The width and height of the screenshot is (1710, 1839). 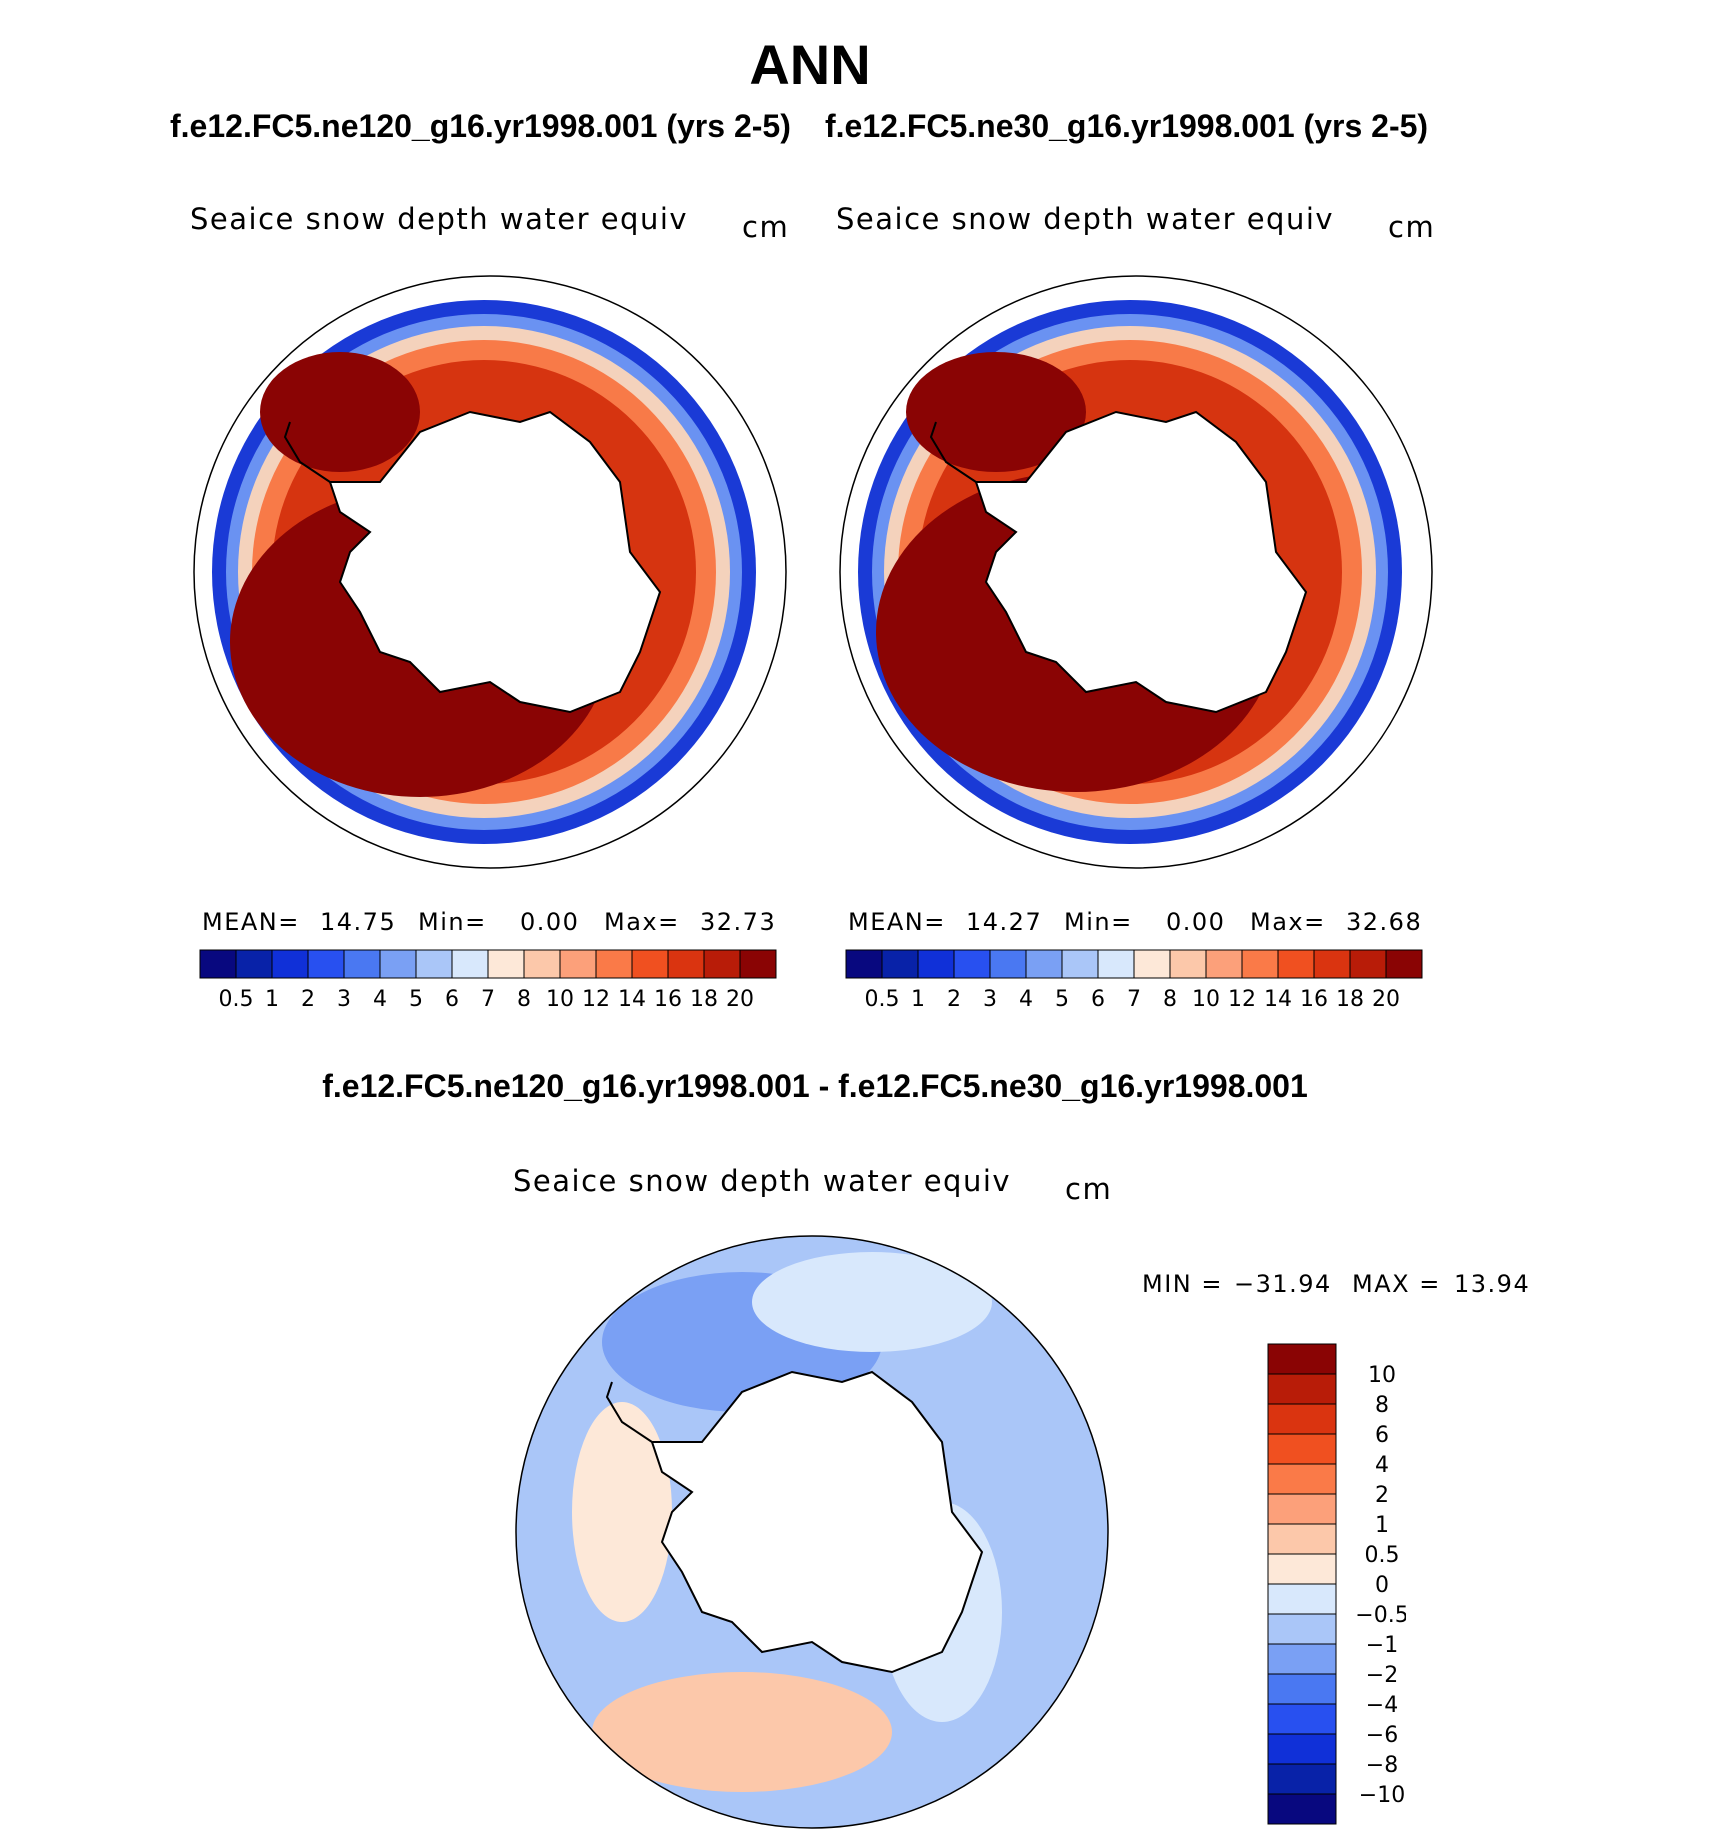 I want to click on panel2-variable-label: Seaice snow depth water equiv, so click(x=1085, y=219).